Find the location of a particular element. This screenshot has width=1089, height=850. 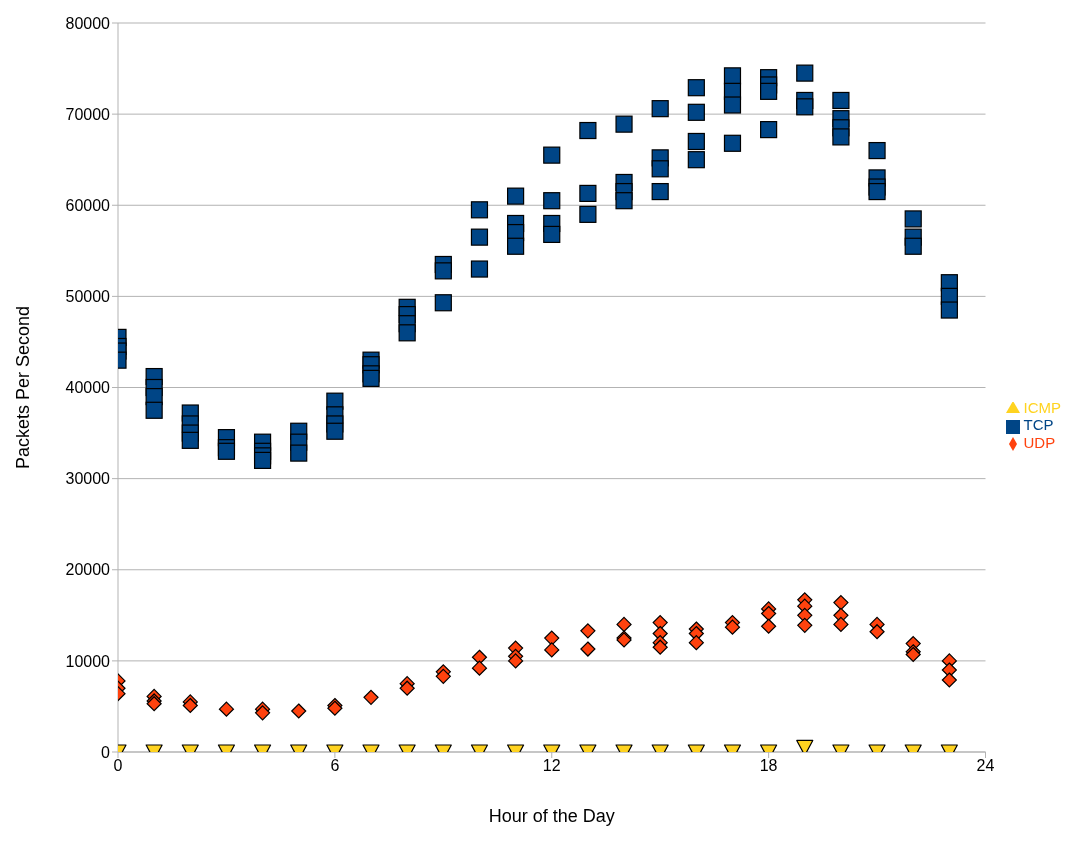

y-axis-title: Packets Per Second is located at coordinates (23, 387).